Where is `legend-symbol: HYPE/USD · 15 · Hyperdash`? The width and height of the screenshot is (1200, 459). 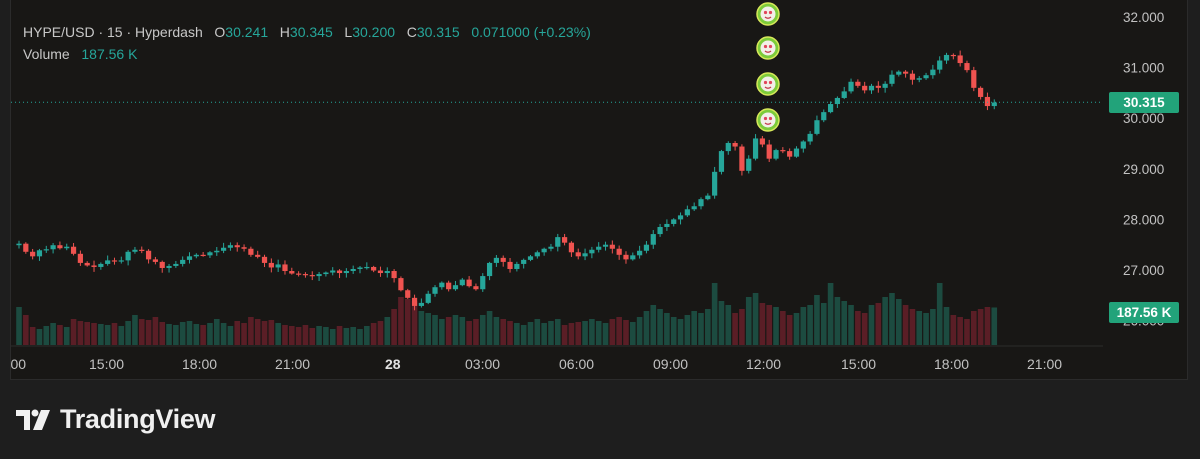 legend-symbol: HYPE/USD · 15 · Hyperdash is located at coordinates (113, 32).